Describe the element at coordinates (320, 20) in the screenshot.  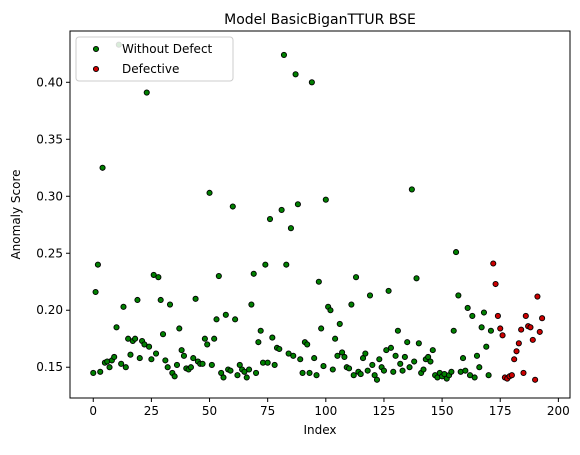
I see `chart-title: Model BasicBiganTTUR BSE` at that location.